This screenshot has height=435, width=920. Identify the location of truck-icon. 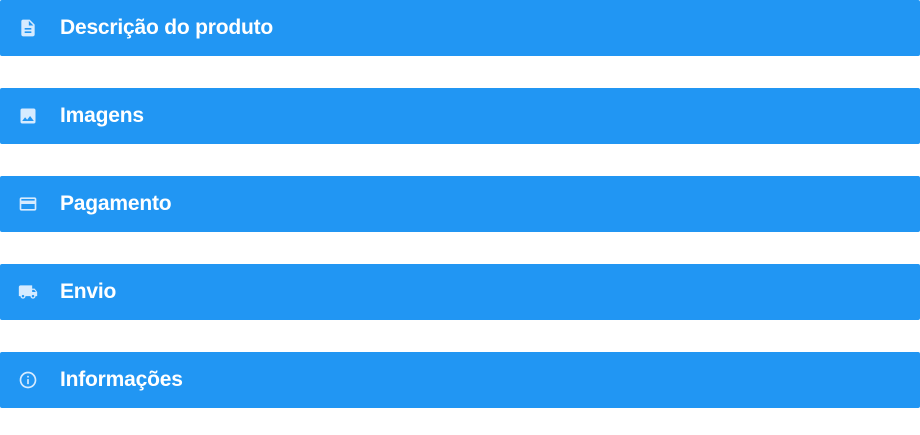
(28, 292).